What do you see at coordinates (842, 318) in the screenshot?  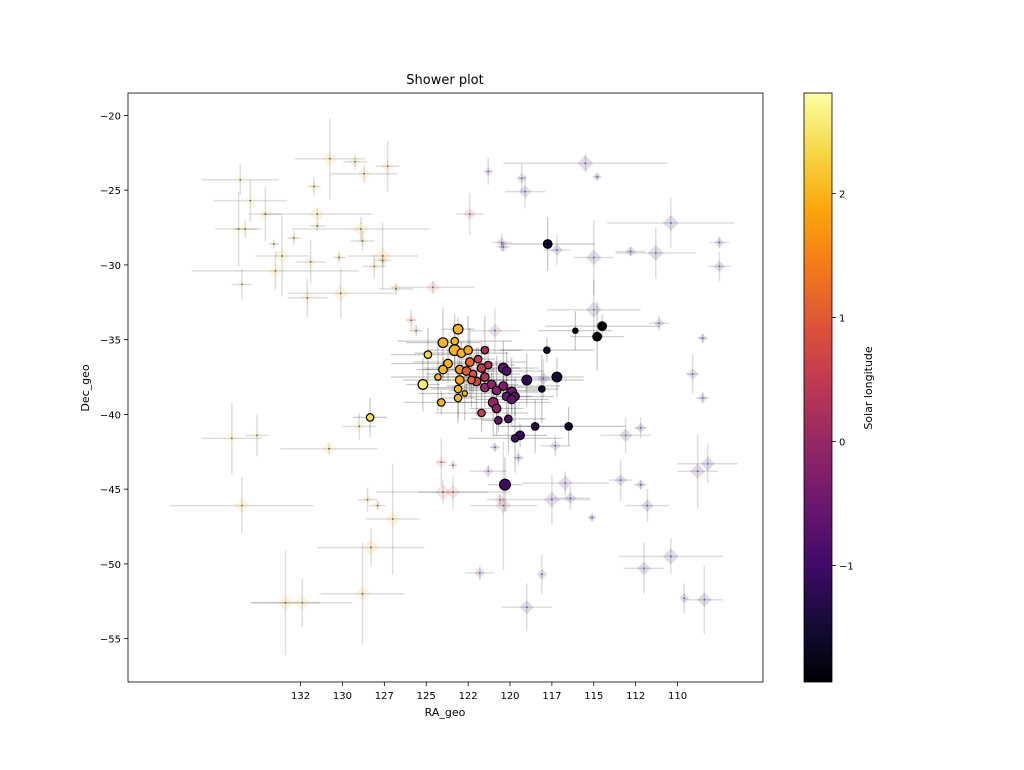 I see `colorbar-tick-label: 1` at bounding box center [842, 318].